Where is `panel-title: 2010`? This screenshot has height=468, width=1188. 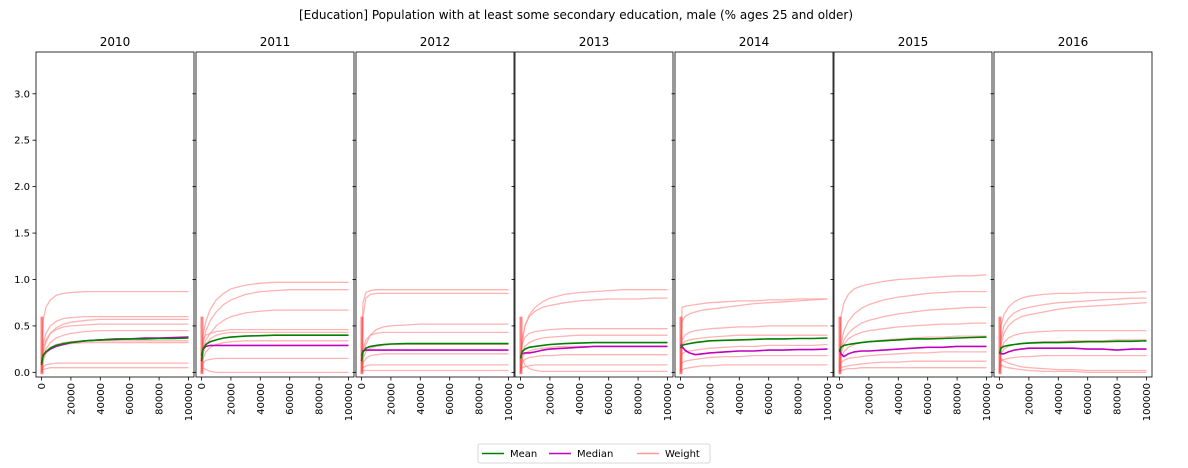 panel-title: 2010 is located at coordinates (115, 42).